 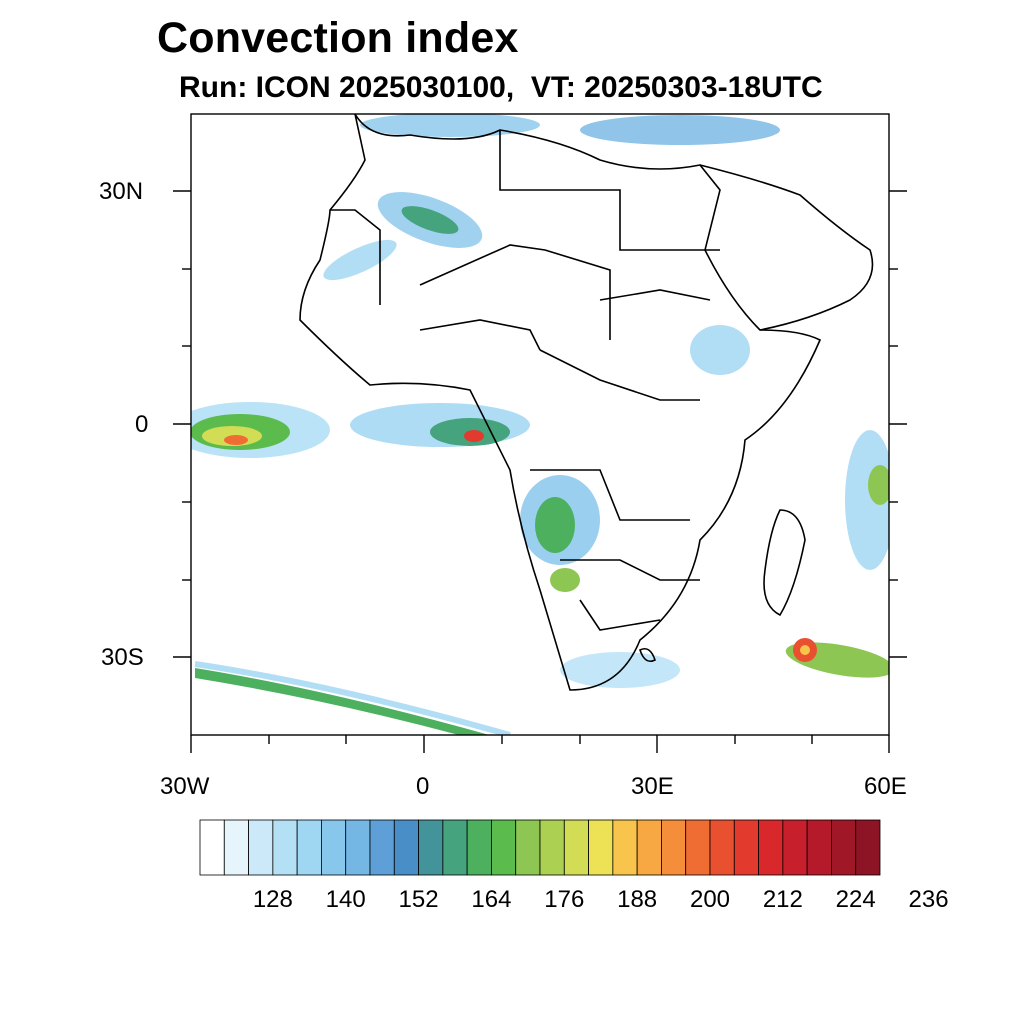 What do you see at coordinates (564, 899) in the screenshot?
I see `colorbar-tick-label: 176` at bounding box center [564, 899].